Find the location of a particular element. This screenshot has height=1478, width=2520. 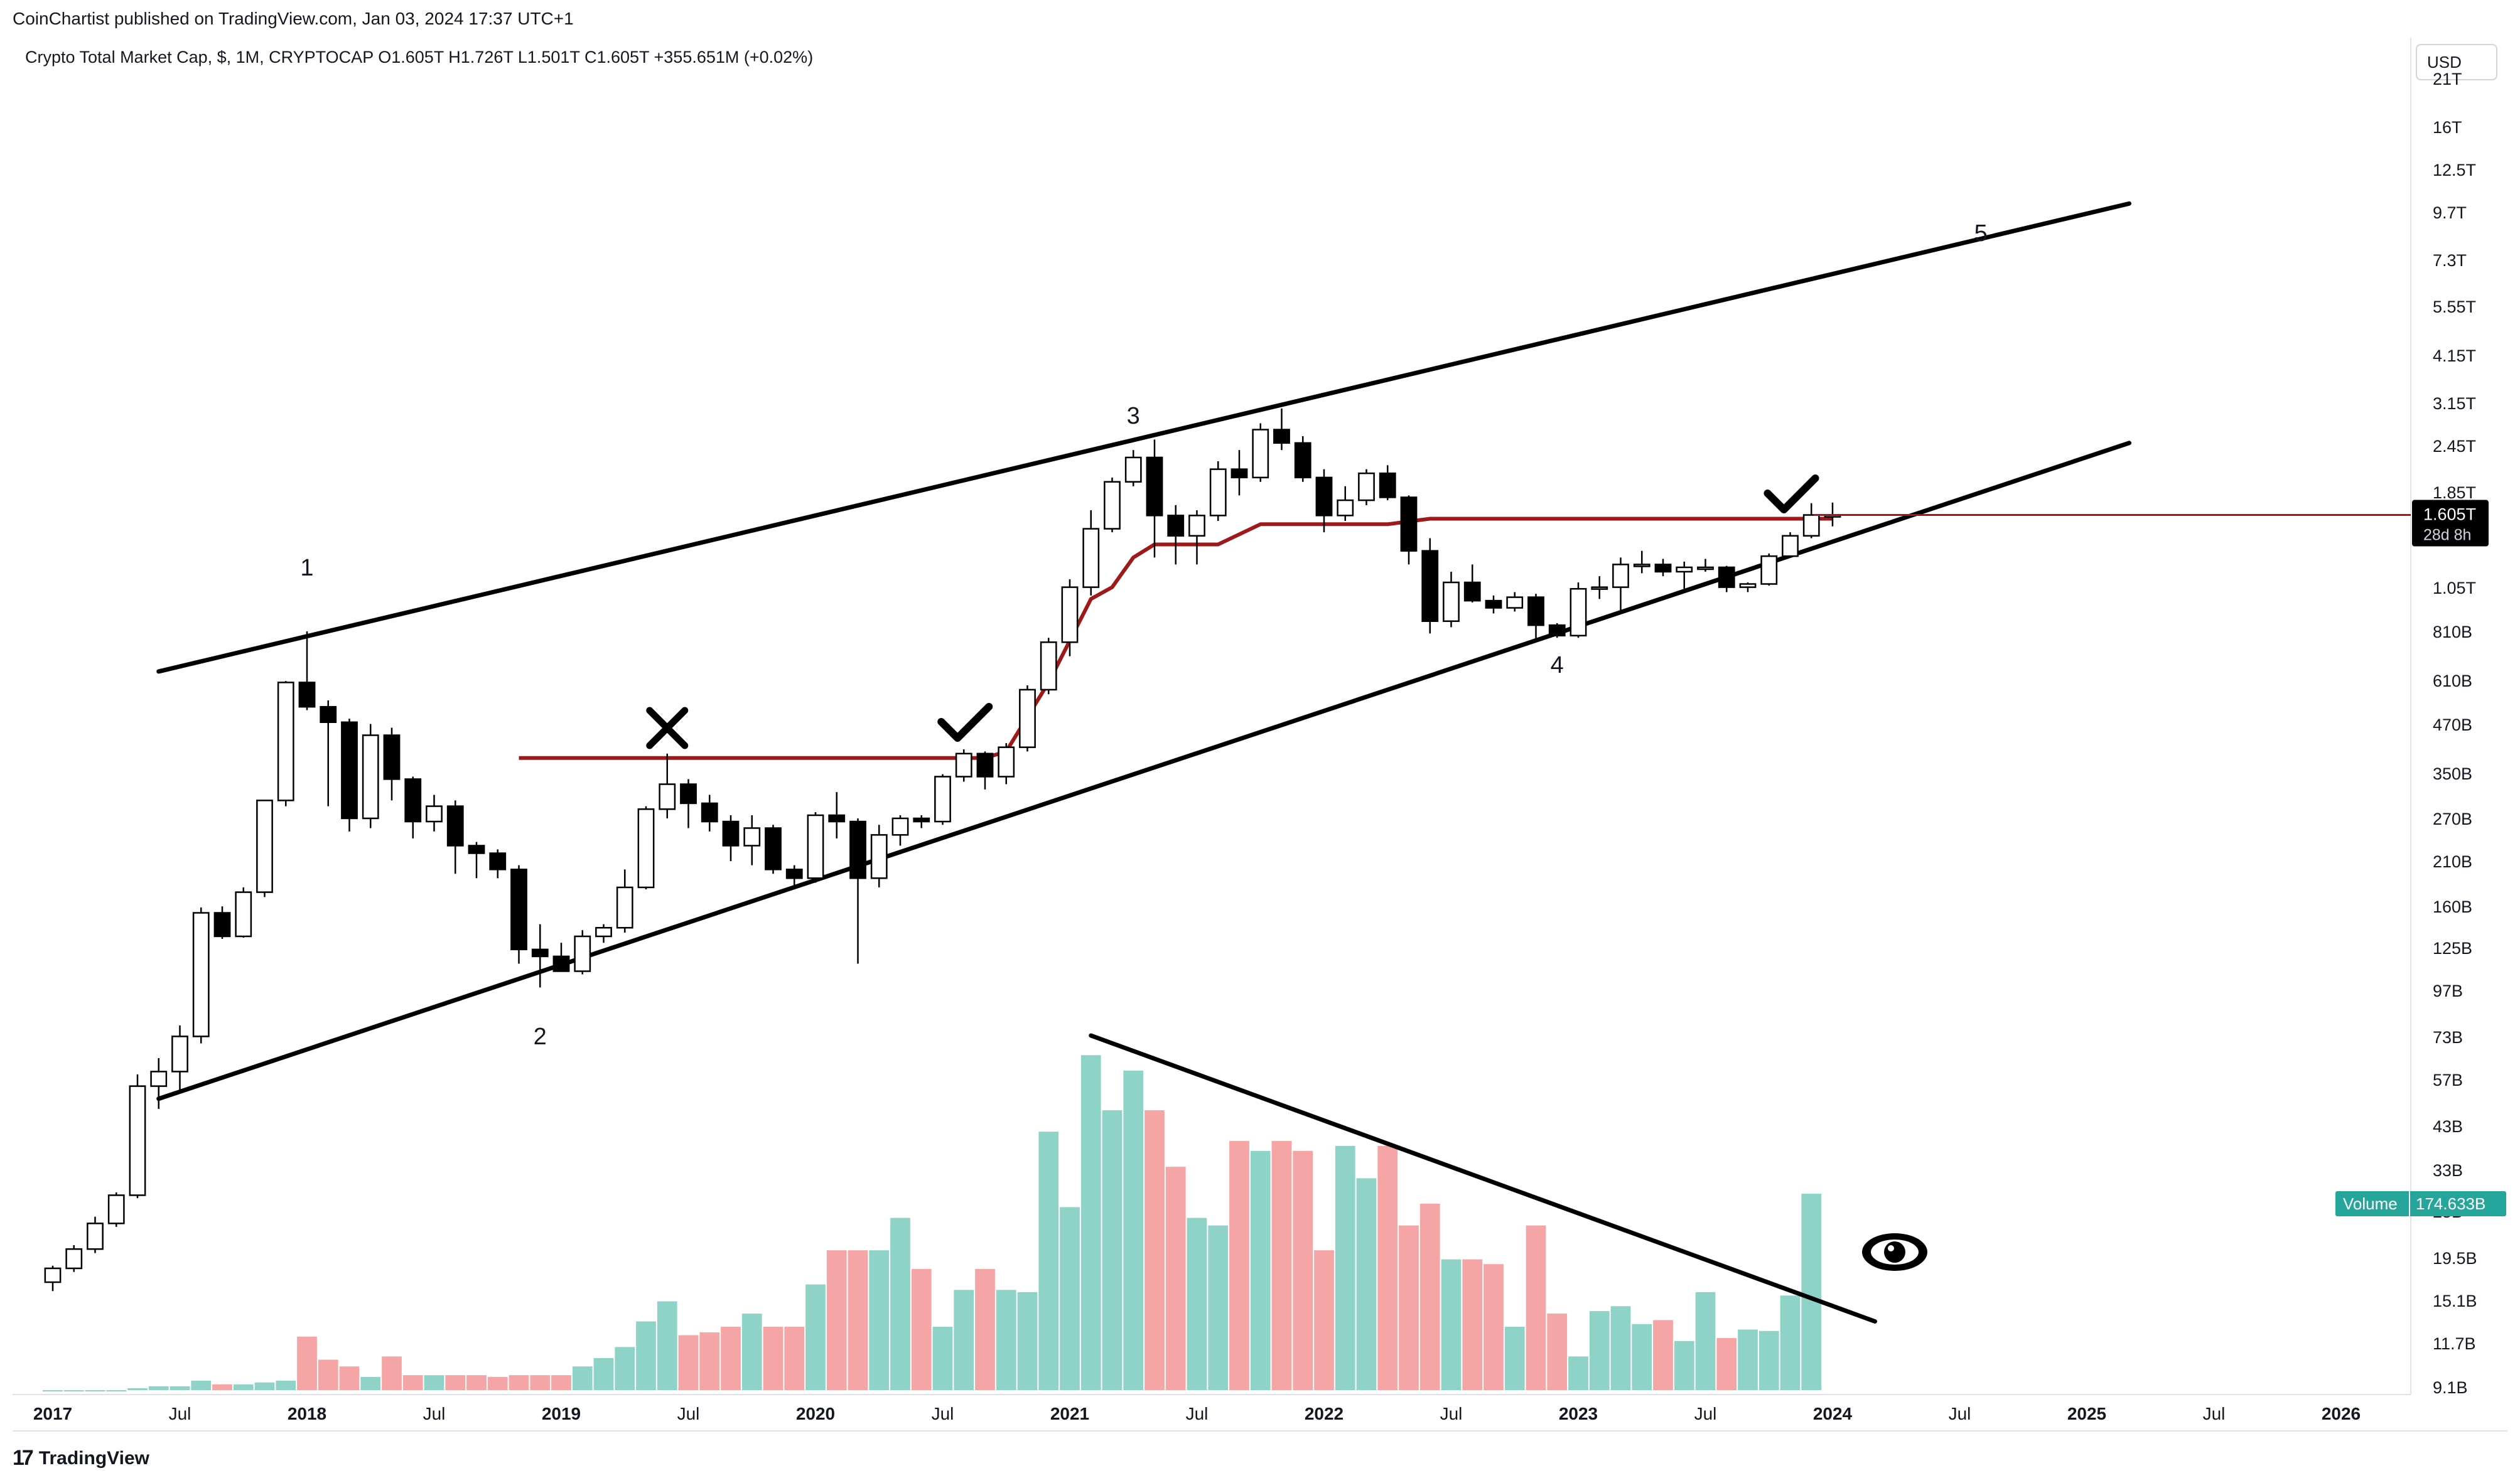

volume-tag-value: 174.633B is located at coordinates (2450, 1203).